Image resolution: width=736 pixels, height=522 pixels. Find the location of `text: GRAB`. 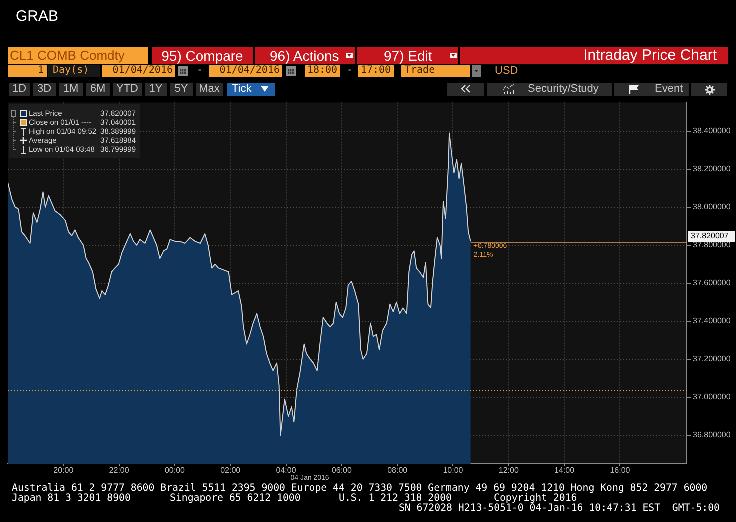

text: GRAB is located at coordinates (37, 16).